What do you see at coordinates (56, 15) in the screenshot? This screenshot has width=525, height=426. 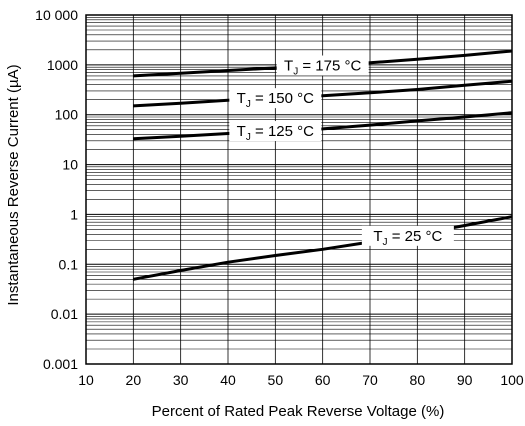 I see `y-tick-label: 10 000` at bounding box center [56, 15].